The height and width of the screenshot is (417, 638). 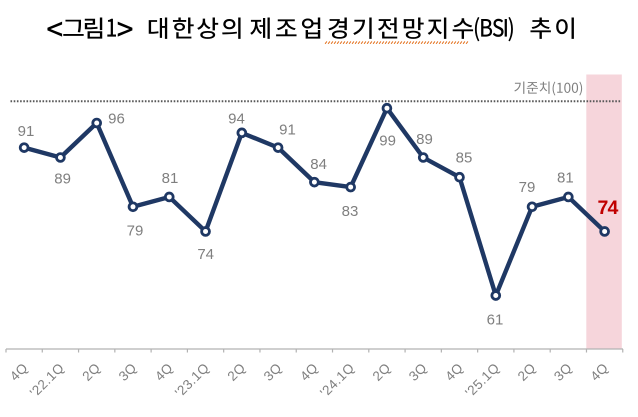 What do you see at coordinates (464, 158) in the screenshot?
I see `svg-text: 85` at bounding box center [464, 158].